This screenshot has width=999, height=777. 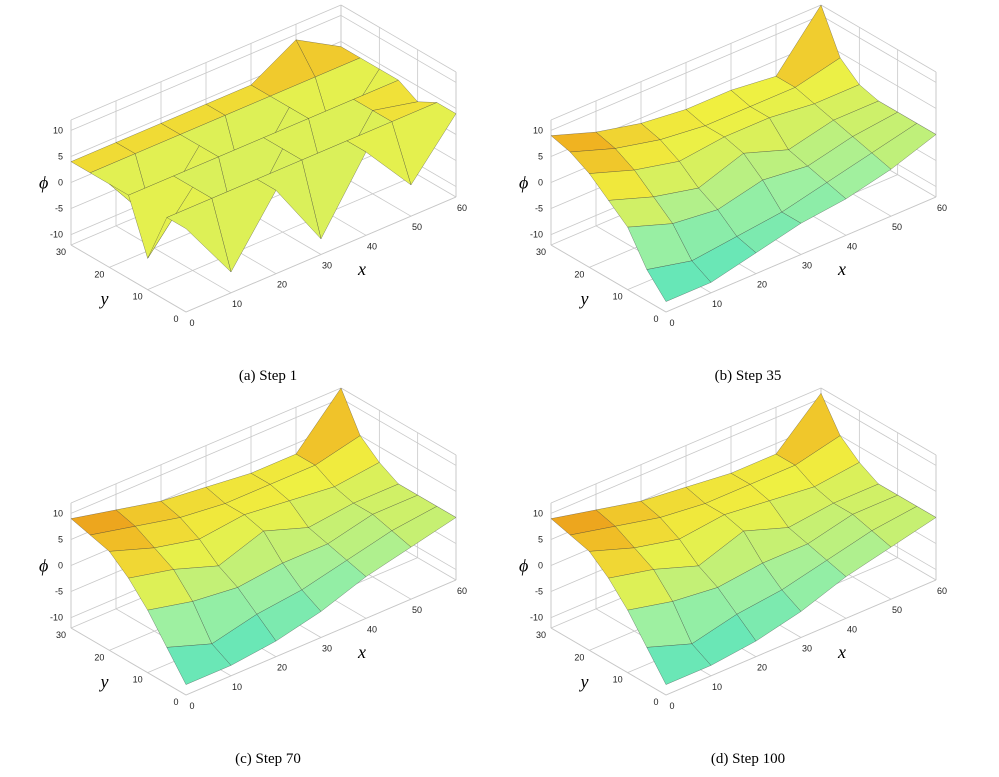 What do you see at coordinates (268, 376) in the screenshot?
I see `caption: (a) Step 1` at bounding box center [268, 376].